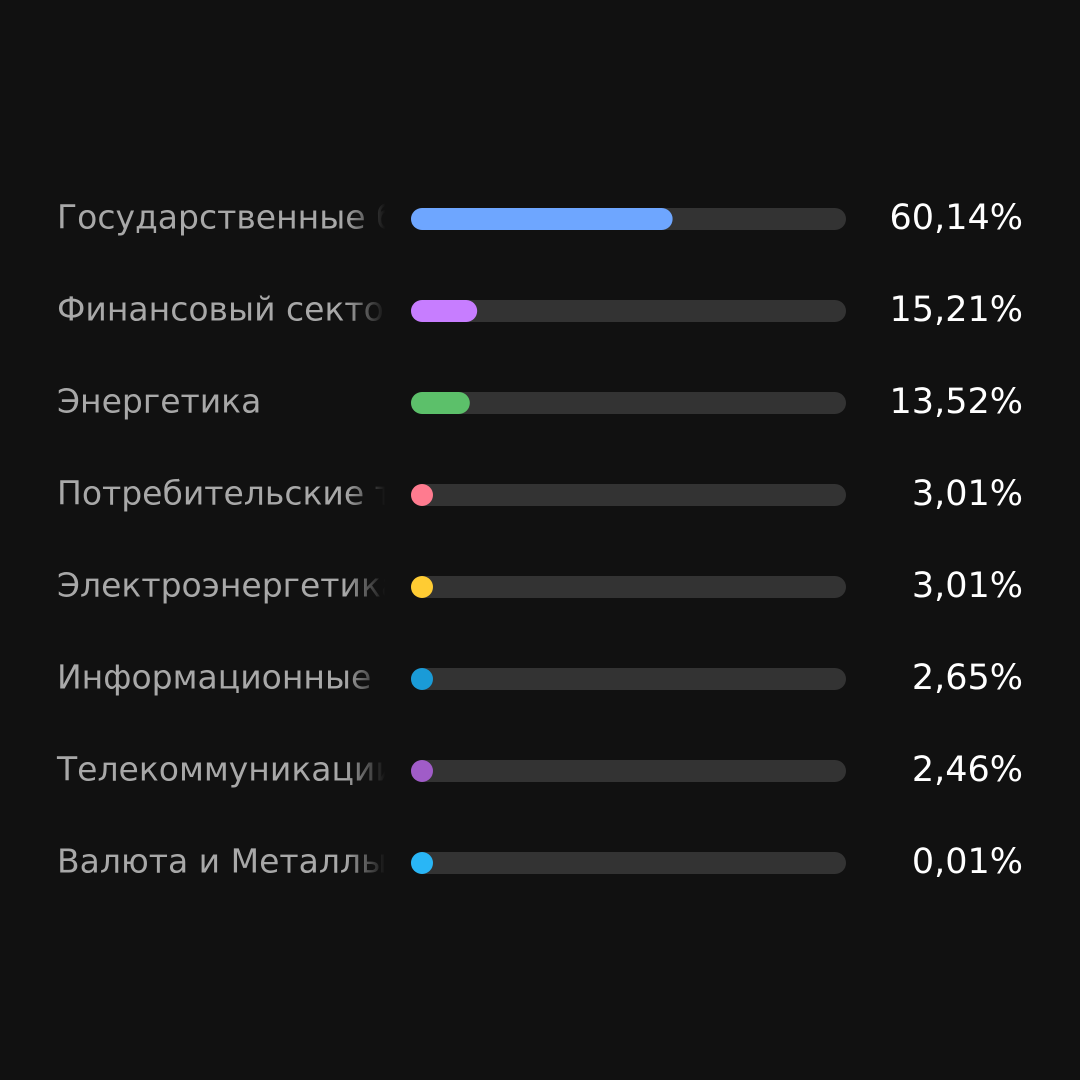 This screenshot has width=1080, height=1080. Describe the element at coordinates (226, 217) in the screenshot. I see `category-label: Государственные б` at that location.